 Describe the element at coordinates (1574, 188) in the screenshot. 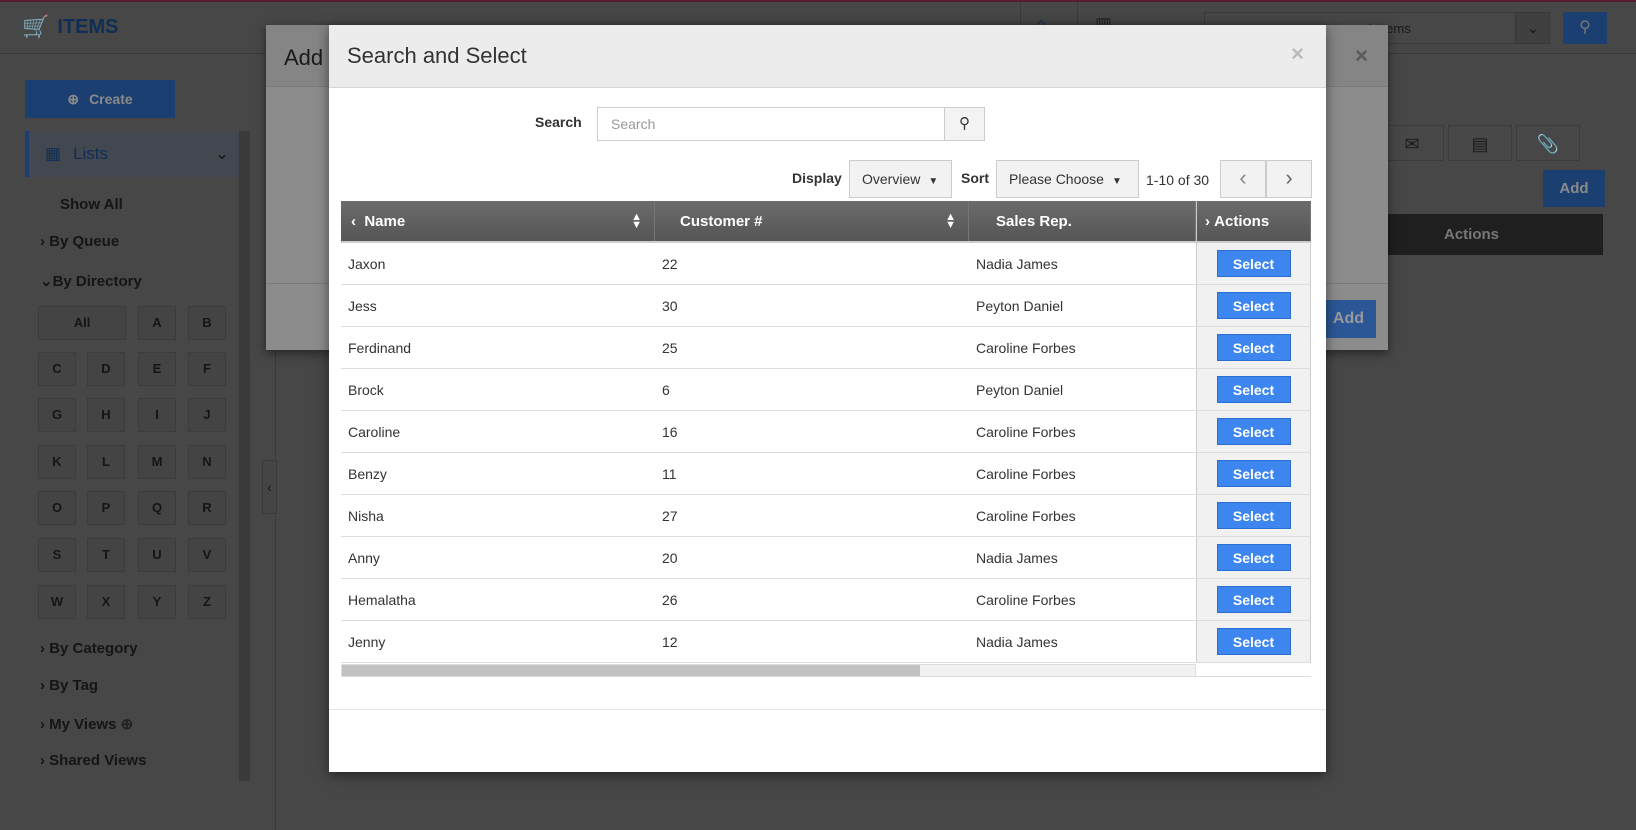

I see `background-add-button: Add` at that location.